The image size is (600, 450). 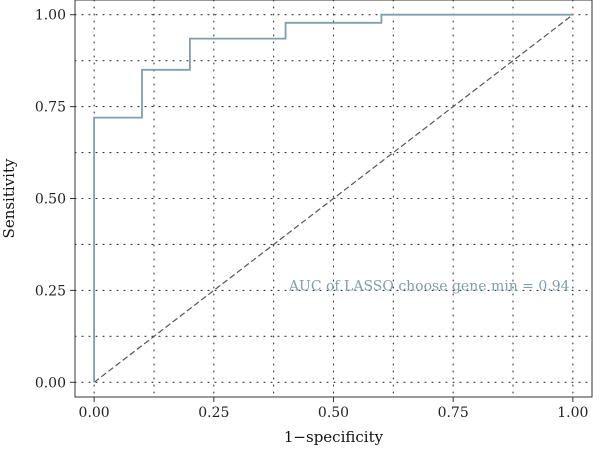 What do you see at coordinates (94, 413) in the screenshot?
I see `x-tick-label: 0.00` at bounding box center [94, 413].